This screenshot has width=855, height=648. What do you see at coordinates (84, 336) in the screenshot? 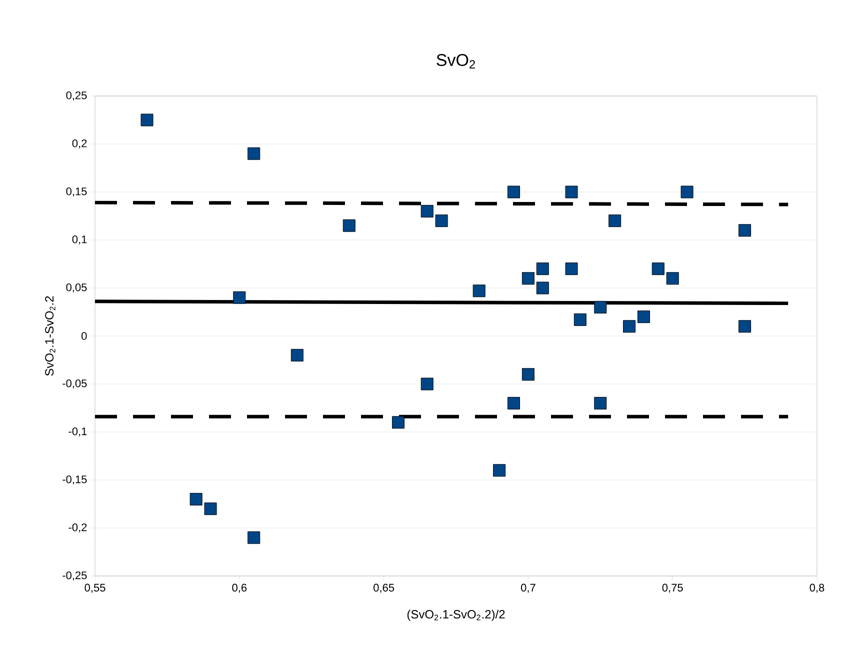
I see `y-tick-label: 0` at bounding box center [84, 336].